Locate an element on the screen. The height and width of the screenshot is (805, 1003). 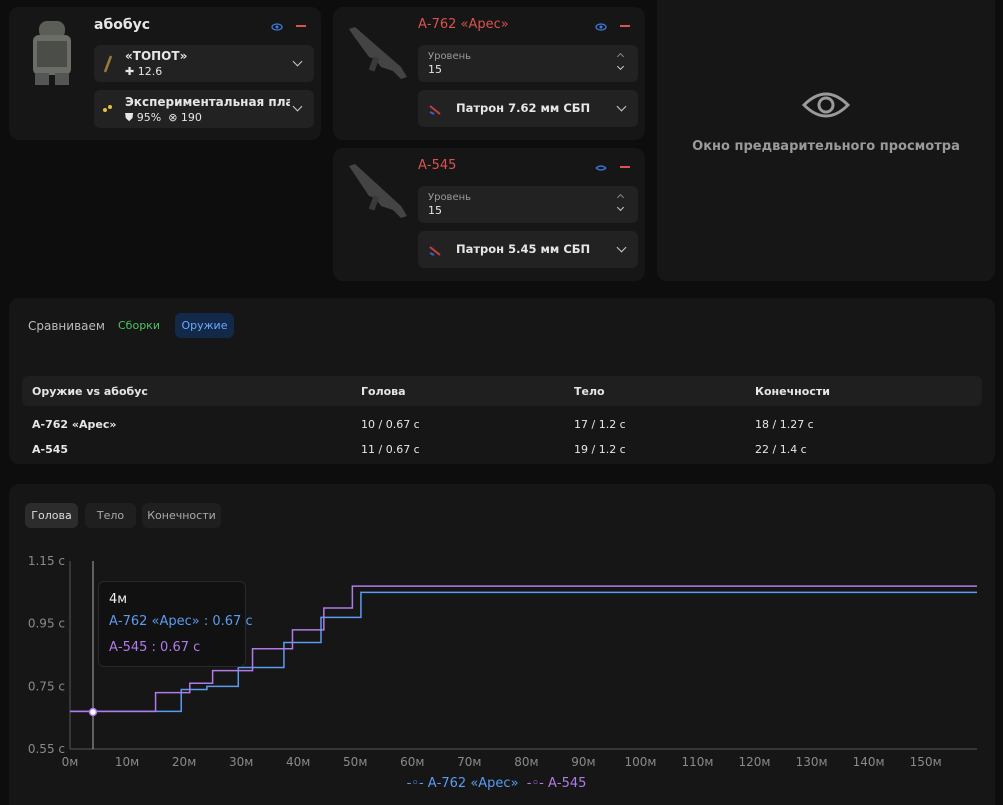
x-tick-label: 80м is located at coordinates (526, 762).